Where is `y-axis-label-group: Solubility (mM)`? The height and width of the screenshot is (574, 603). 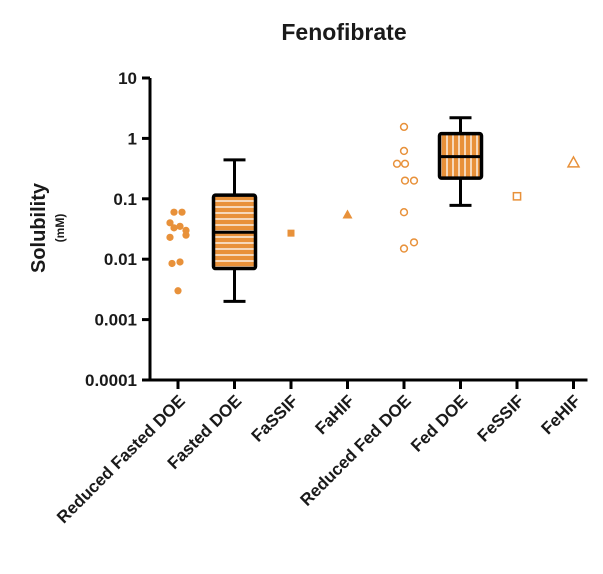 y-axis-label-group: Solubility (mM) is located at coordinates (47, 227).